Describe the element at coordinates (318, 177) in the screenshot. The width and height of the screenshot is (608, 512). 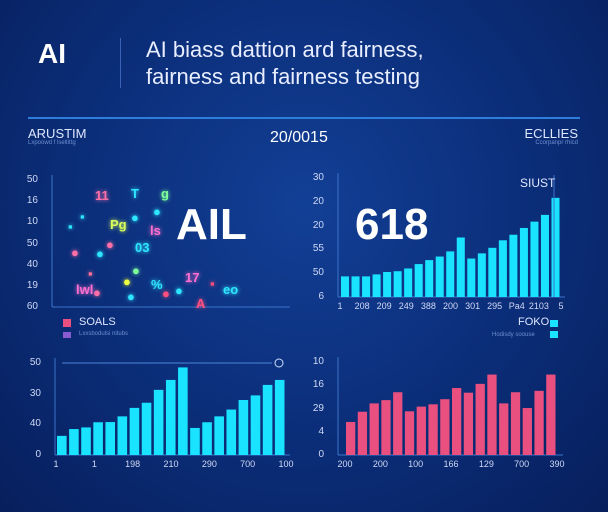
I see `y-tick-label: 30` at that location.